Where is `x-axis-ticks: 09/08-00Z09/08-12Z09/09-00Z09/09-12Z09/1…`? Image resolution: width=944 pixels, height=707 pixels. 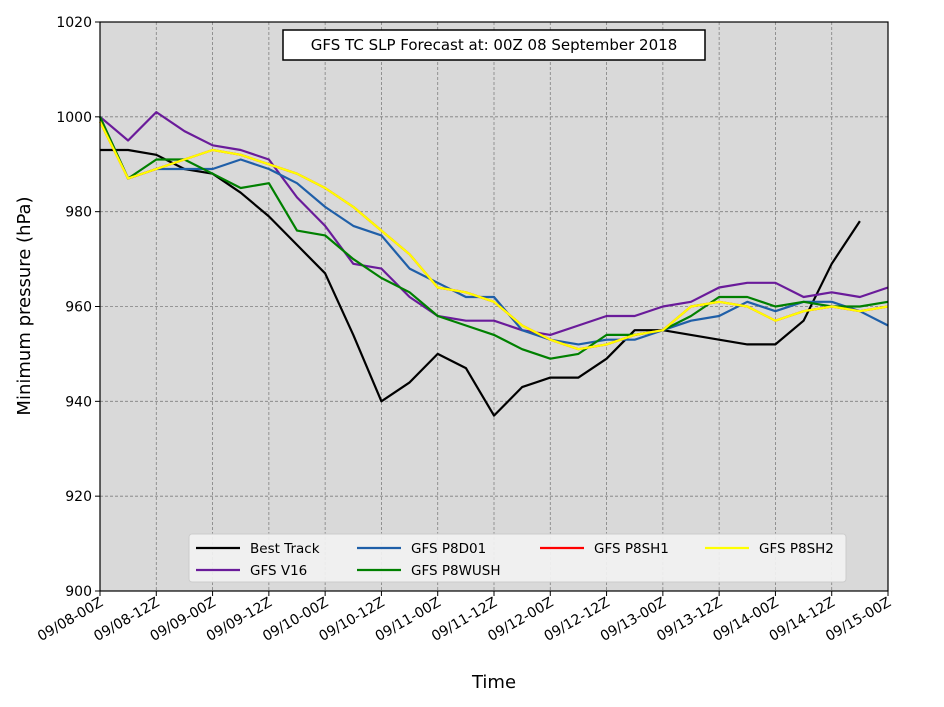
x-axis-ticks: 09/08-00Z09/08-12Z09/09-00Z09/09-12Z09/1… is located at coordinates (464, 618).